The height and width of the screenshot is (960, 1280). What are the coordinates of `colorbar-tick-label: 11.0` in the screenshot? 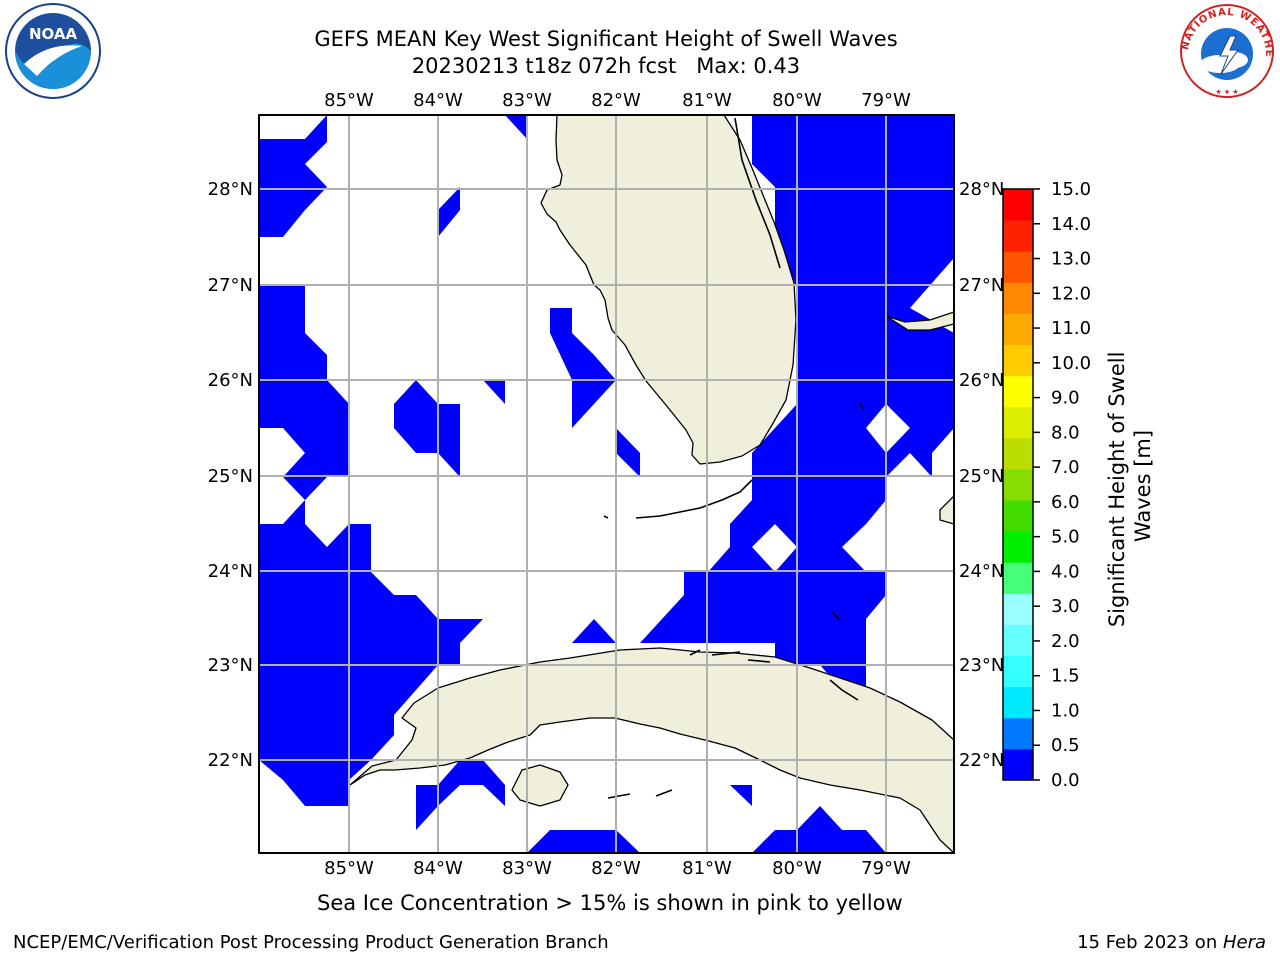 It's located at (1071, 328).